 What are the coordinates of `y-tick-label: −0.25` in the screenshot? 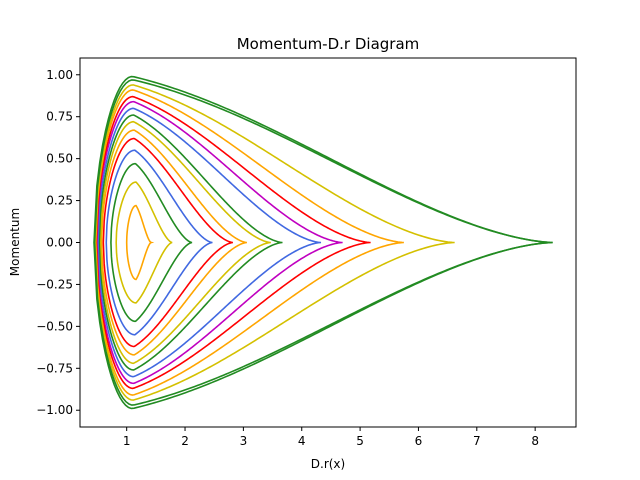 It's located at (54, 284).